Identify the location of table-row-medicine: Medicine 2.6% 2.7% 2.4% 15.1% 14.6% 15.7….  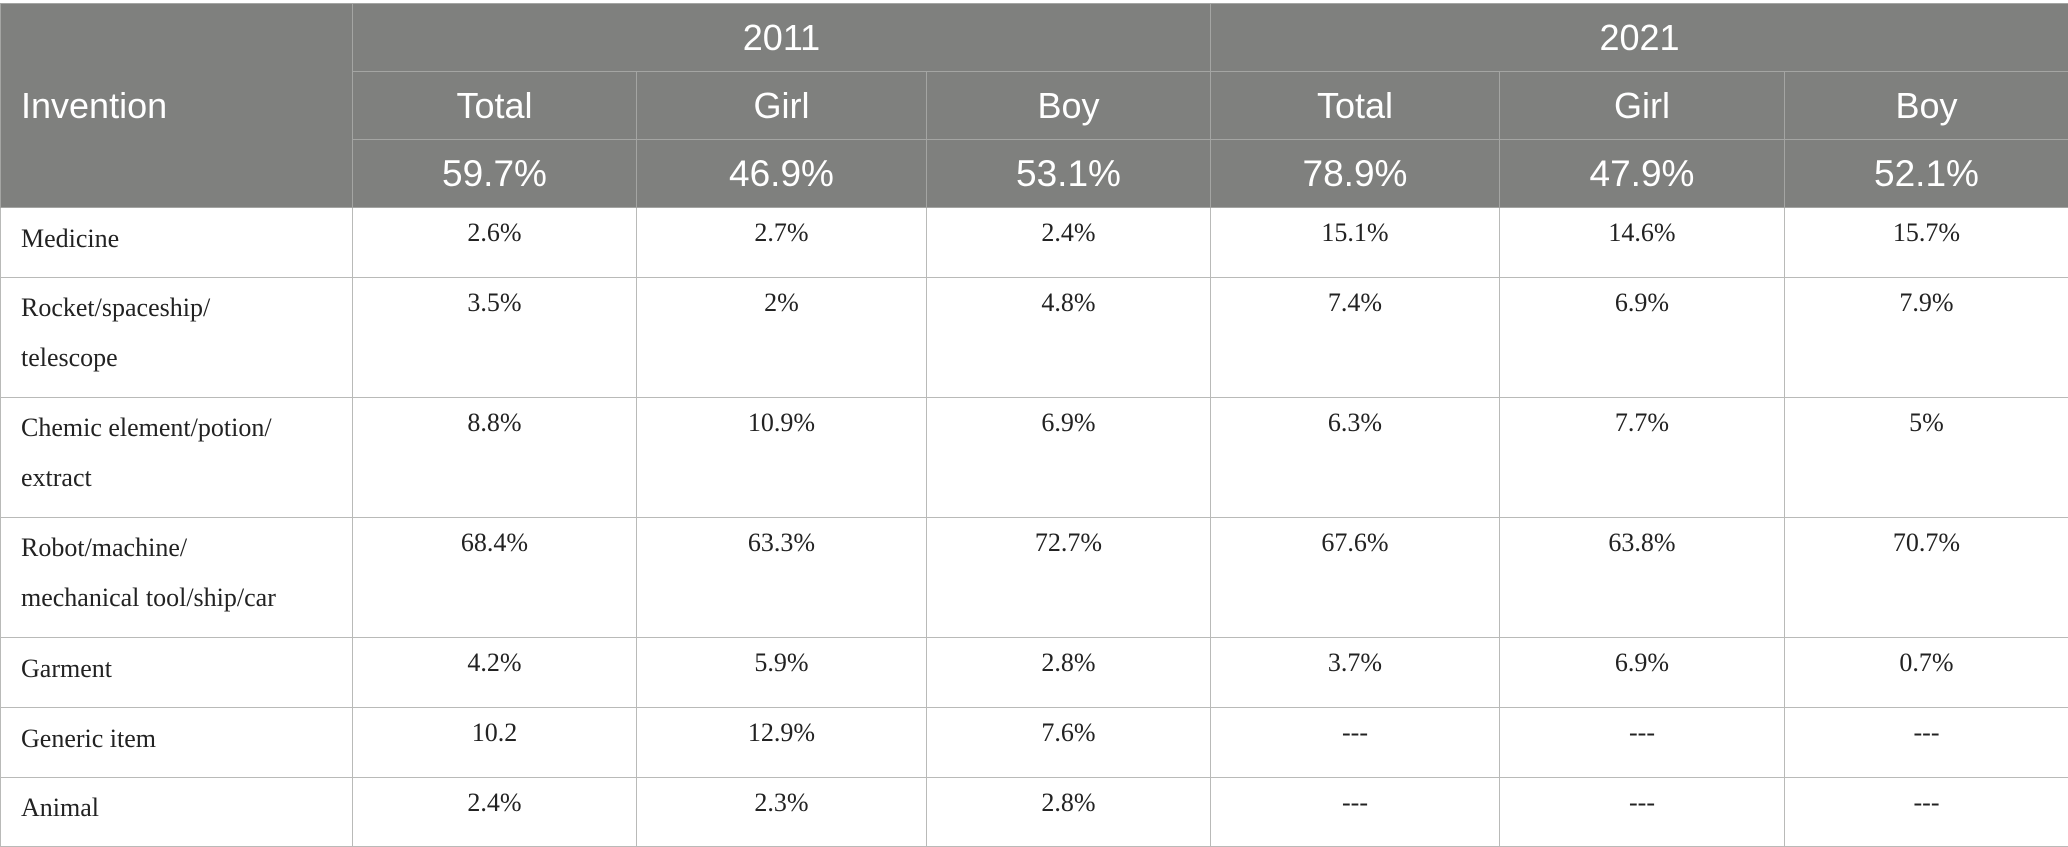
(1034, 243).